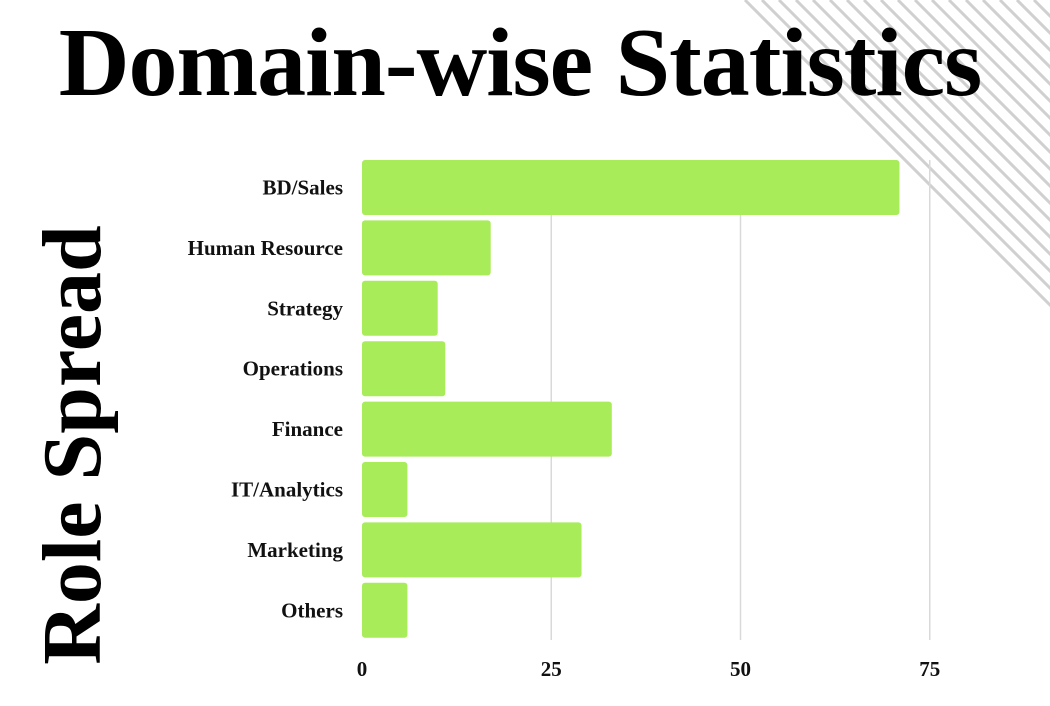  Describe the element at coordinates (307, 429) in the screenshot. I see `category-label: Finance` at that location.